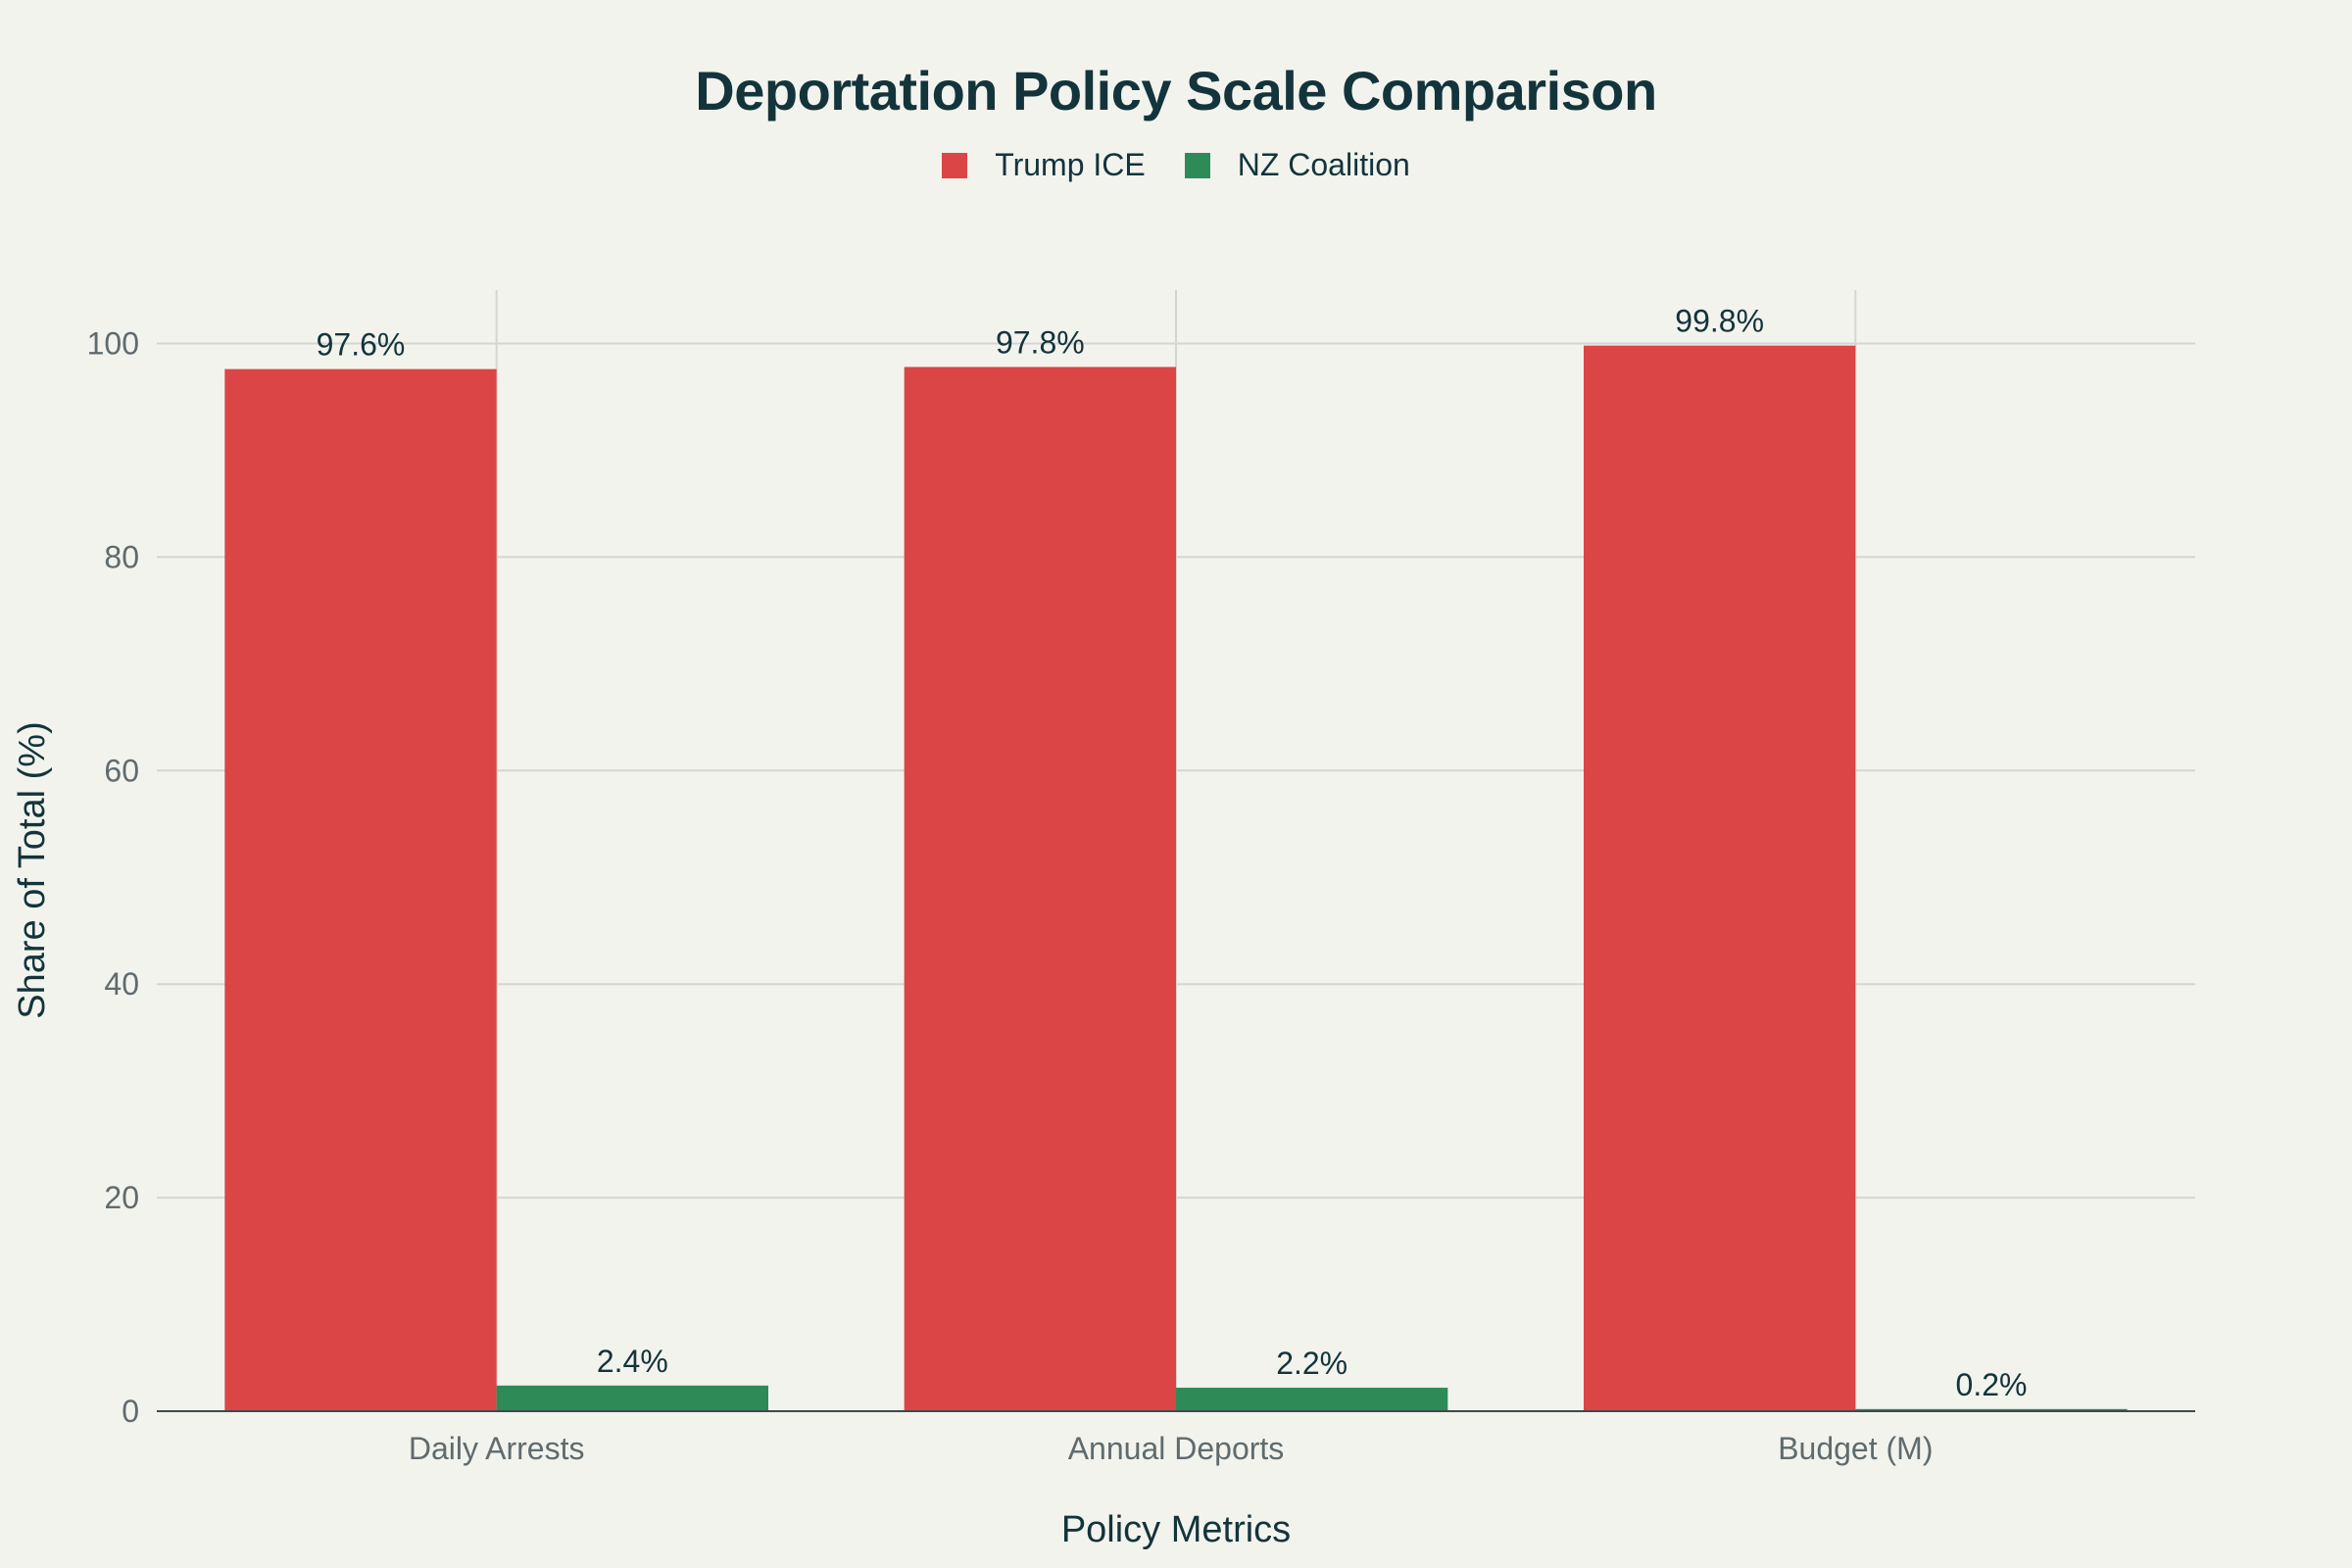  Describe the element at coordinates (1176, 91) in the screenshot. I see `chart-title: Deportation Policy Scale Comparison` at that location.